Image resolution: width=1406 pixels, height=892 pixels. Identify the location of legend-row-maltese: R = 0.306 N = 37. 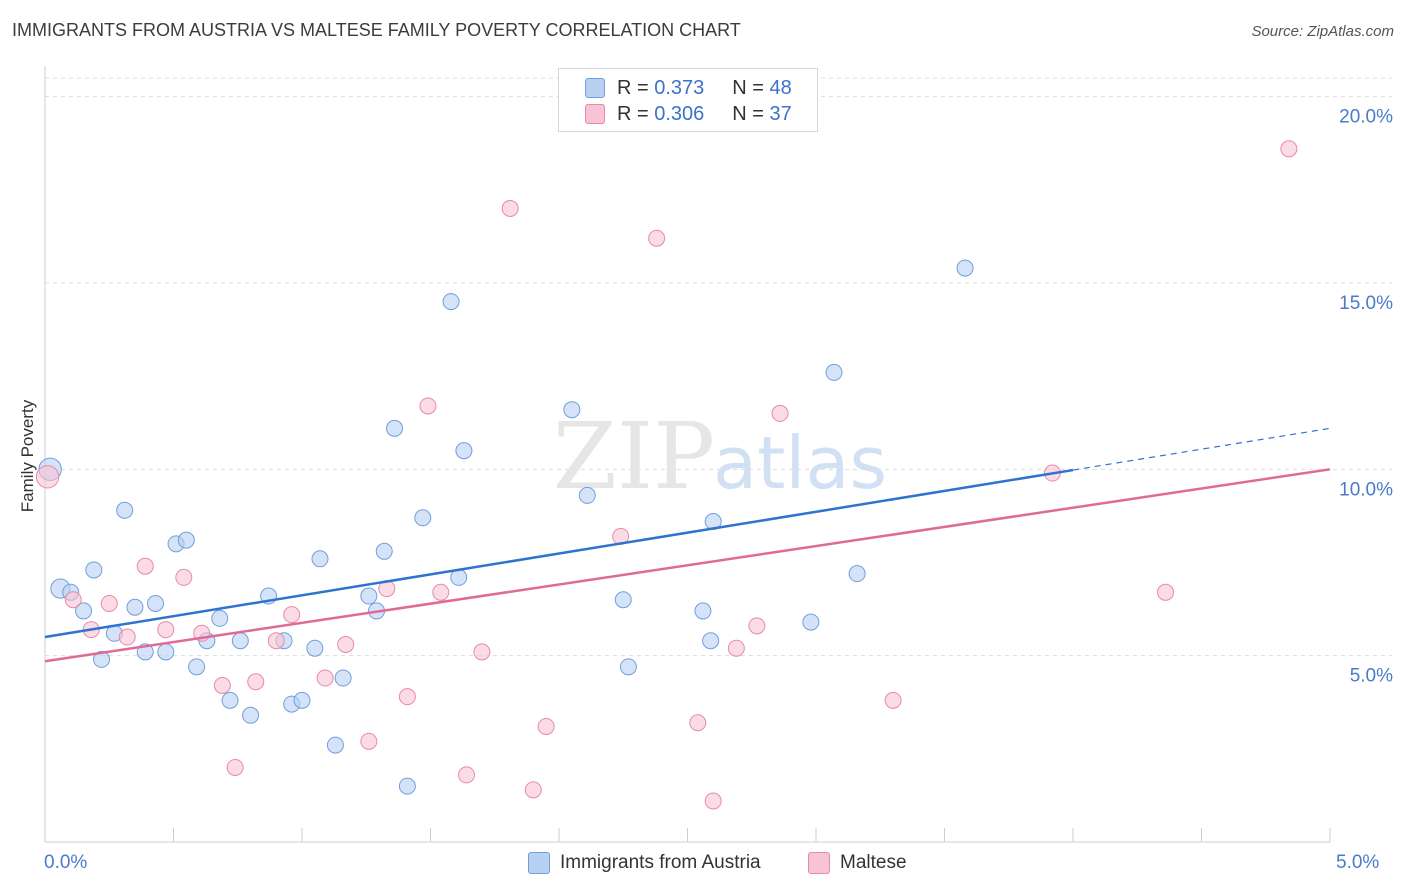
(688, 114).